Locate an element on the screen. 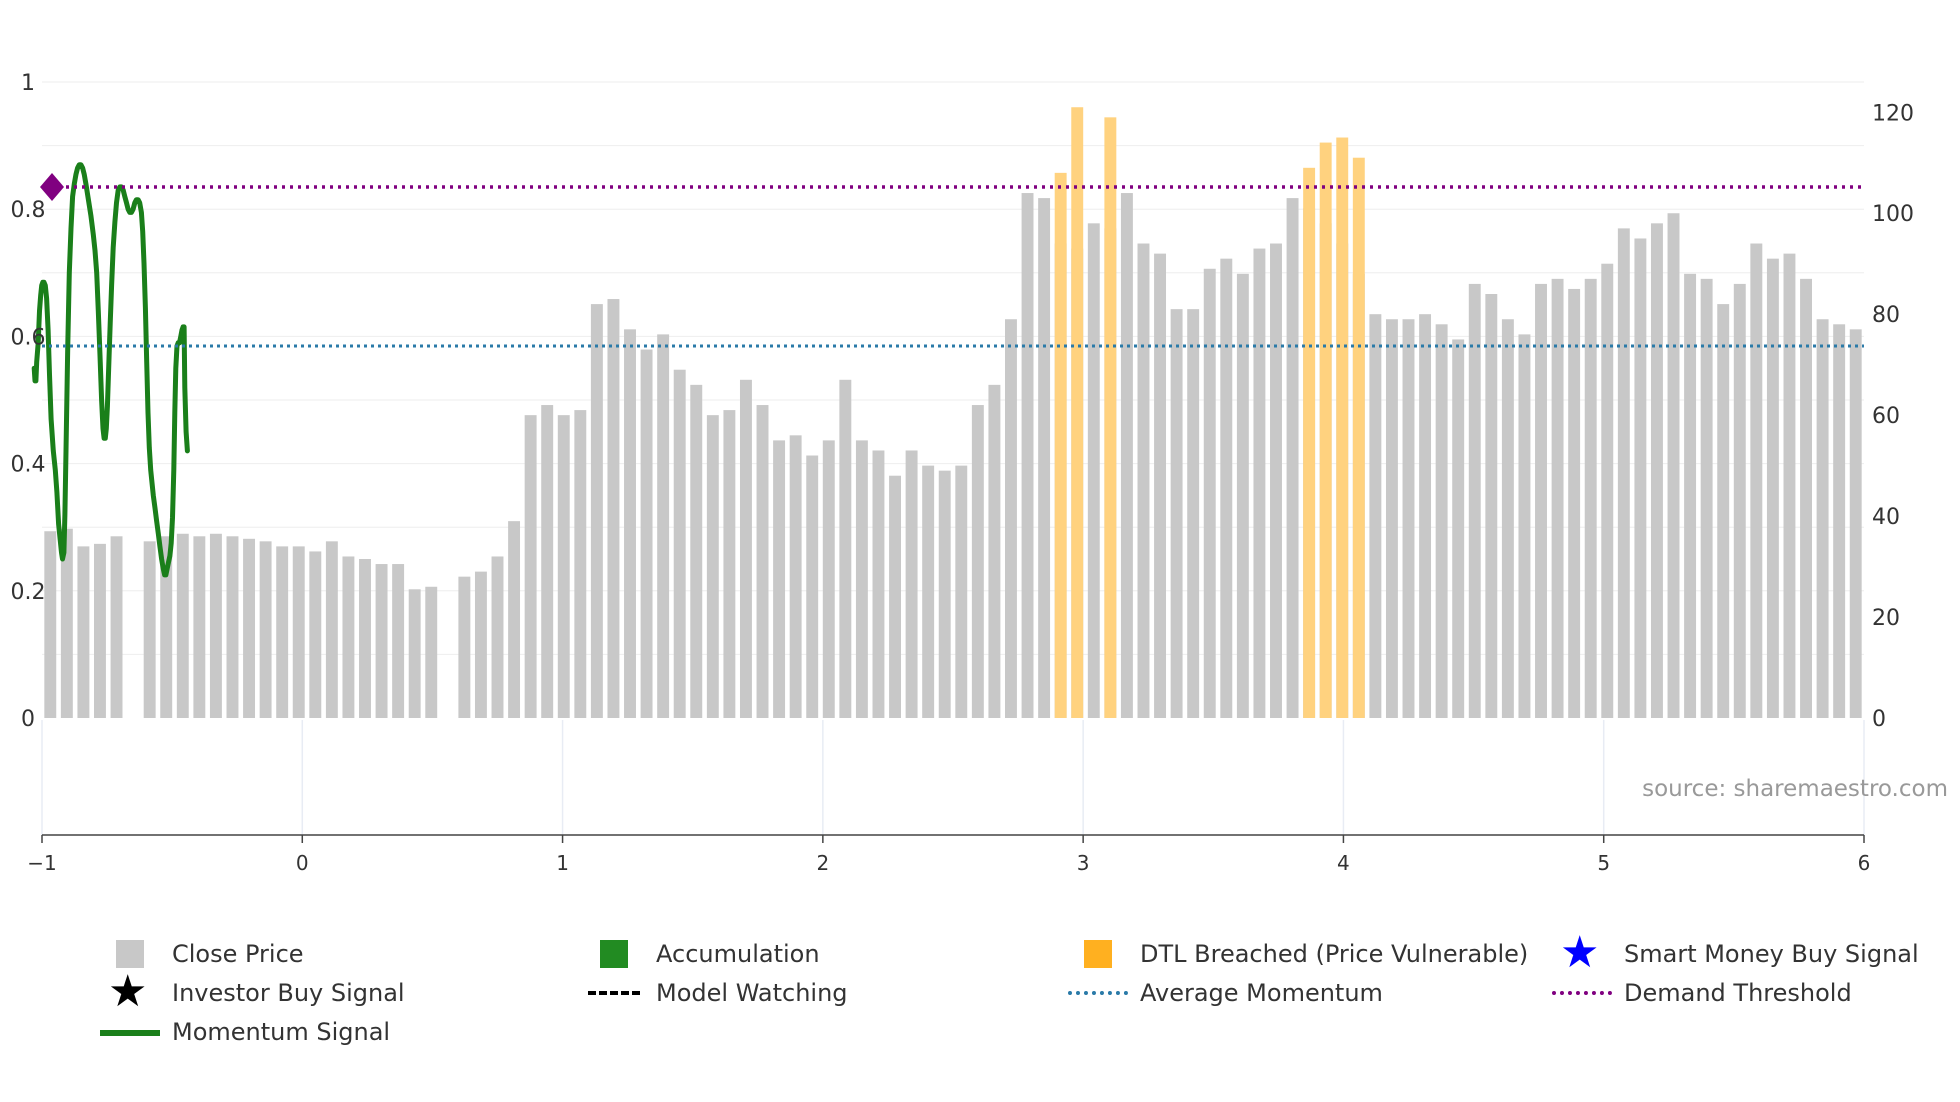 The height and width of the screenshot is (1102, 1960). left-tick-label: 0.4 is located at coordinates (28, 465).